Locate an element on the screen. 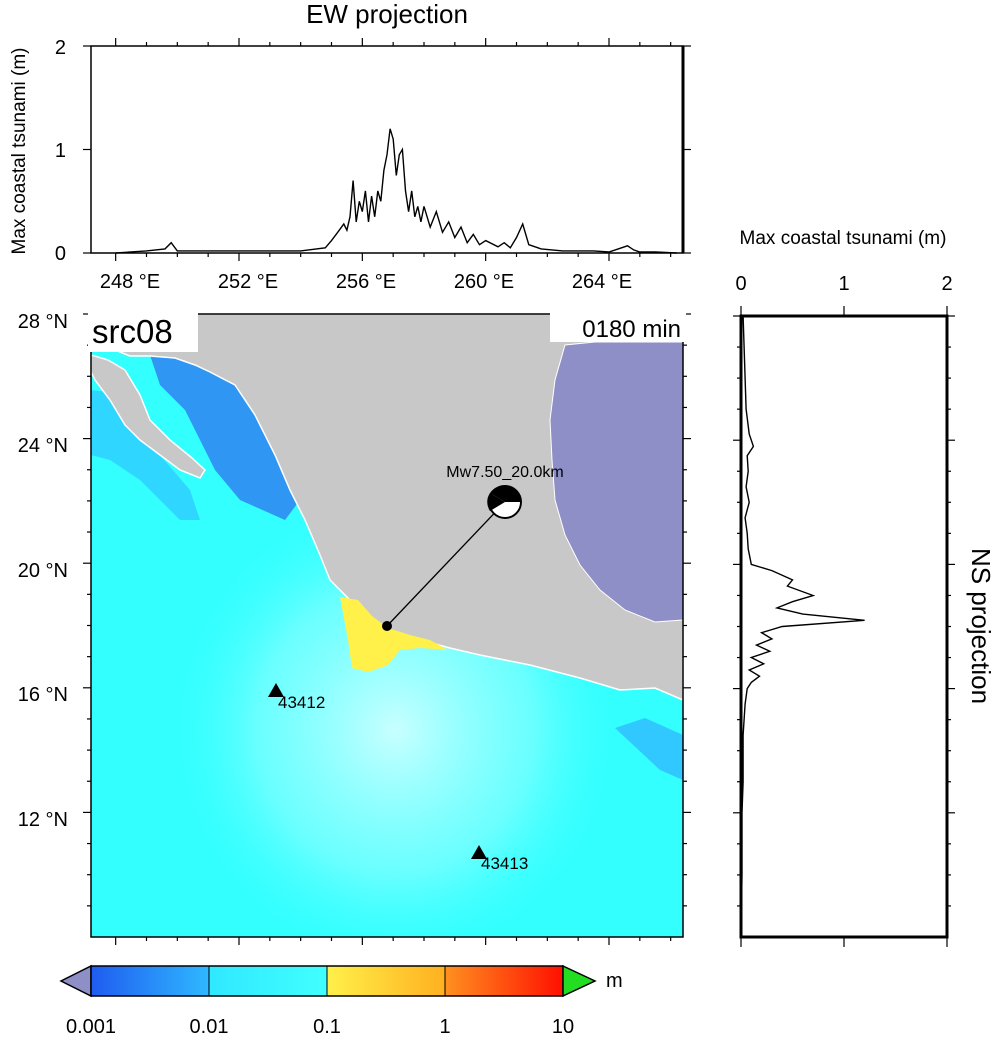 This screenshot has width=995, height=1038. ew-ylabel: Max coastal tsunami (m) is located at coordinates (19, 151).